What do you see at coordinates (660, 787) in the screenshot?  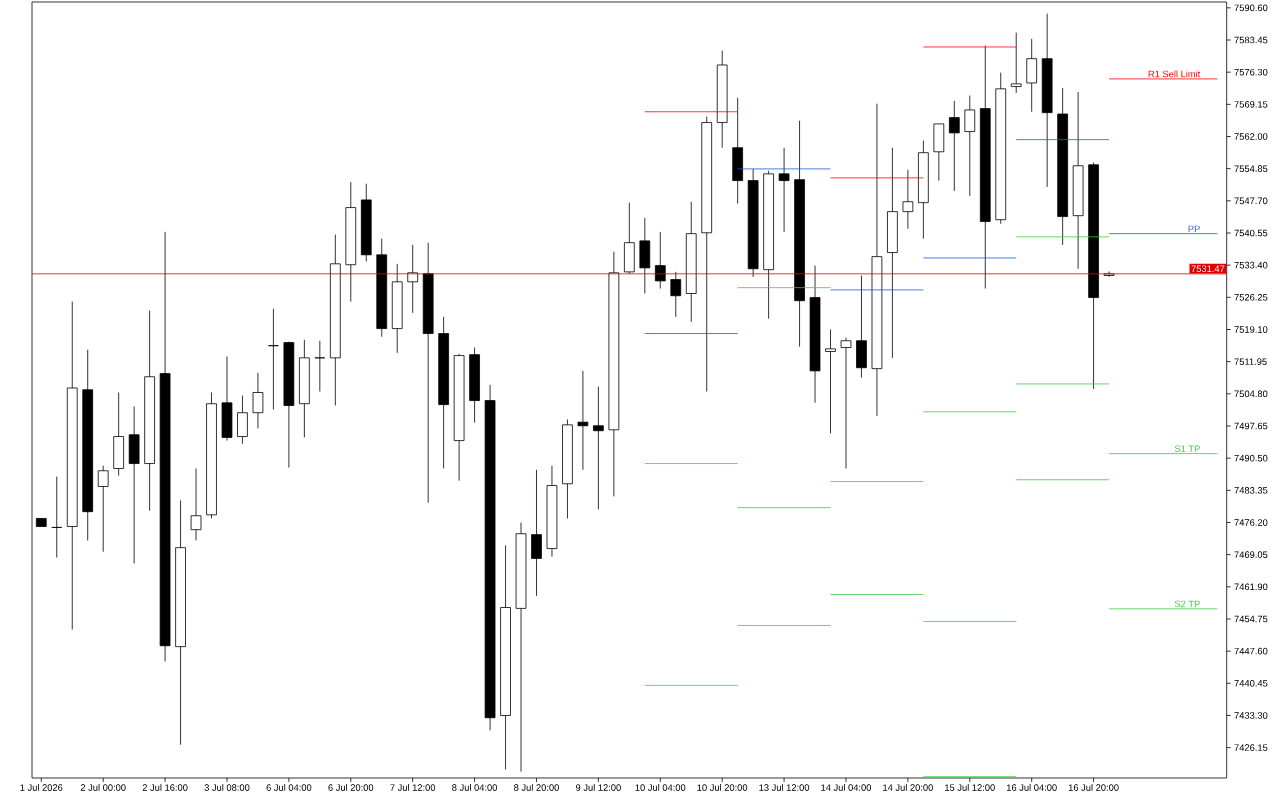 I see `x-tick-label: 10 Jul 04:00` at bounding box center [660, 787].